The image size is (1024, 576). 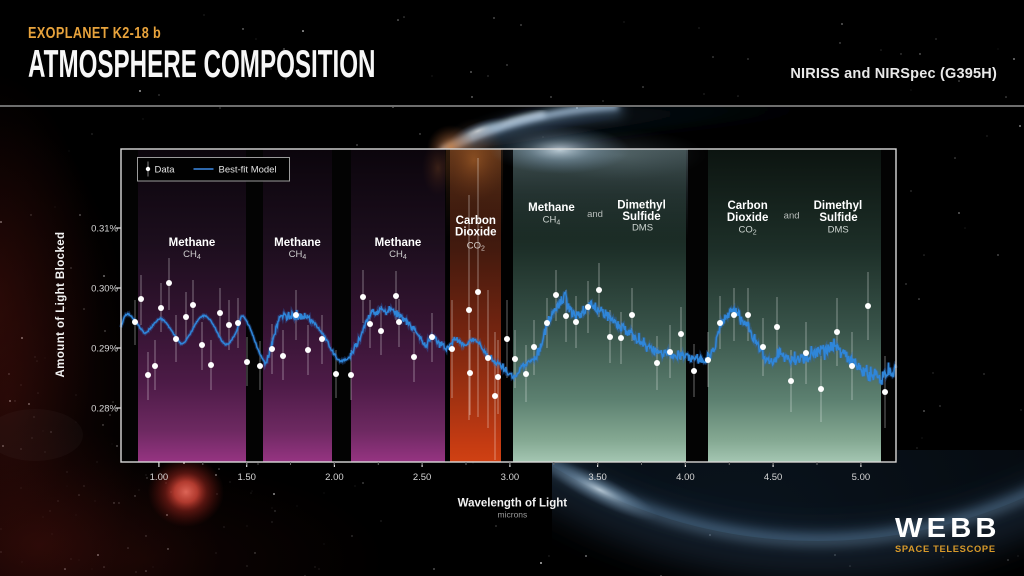 What do you see at coordinates (248, 169) in the screenshot?
I see `svg-text: Best-fit Model` at bounding box center [248, 169].